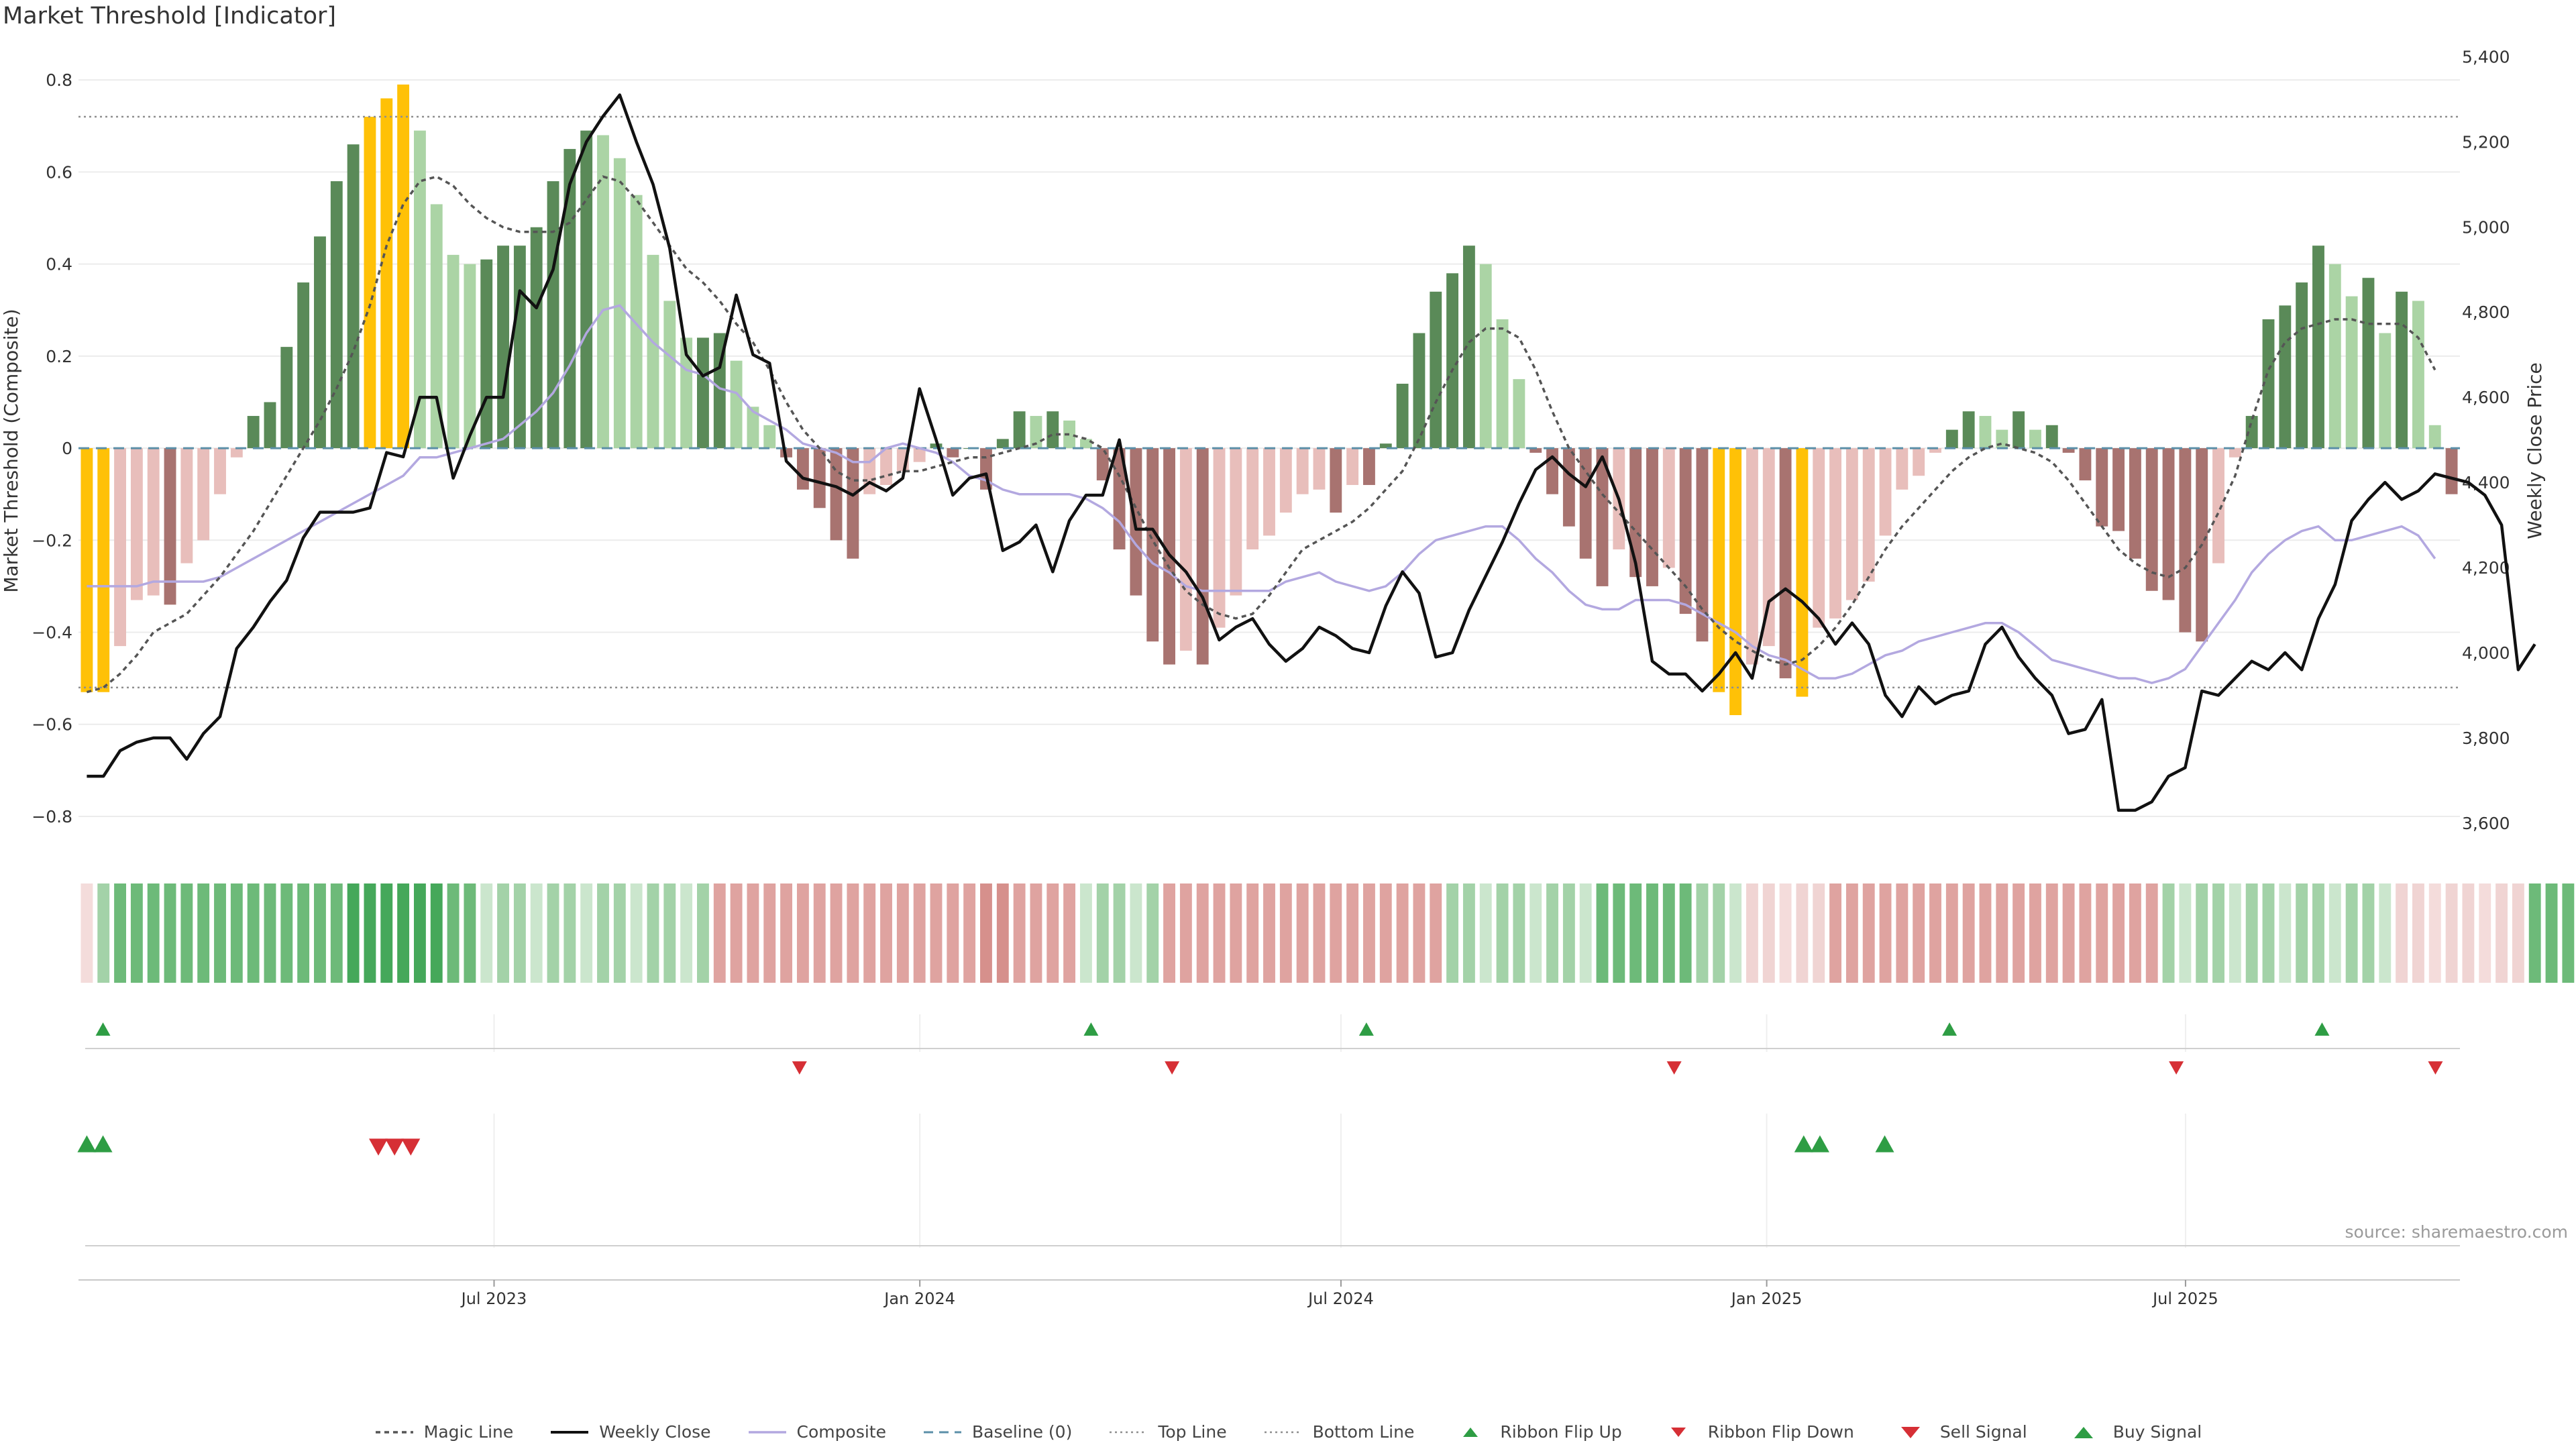 This screenshot has height=1449, width=2576. What do you see at coordinates (2184, 1298) in the screenshot?
I see `x-tick-label: Jul 2025` at bounding box center [2184, 1298].